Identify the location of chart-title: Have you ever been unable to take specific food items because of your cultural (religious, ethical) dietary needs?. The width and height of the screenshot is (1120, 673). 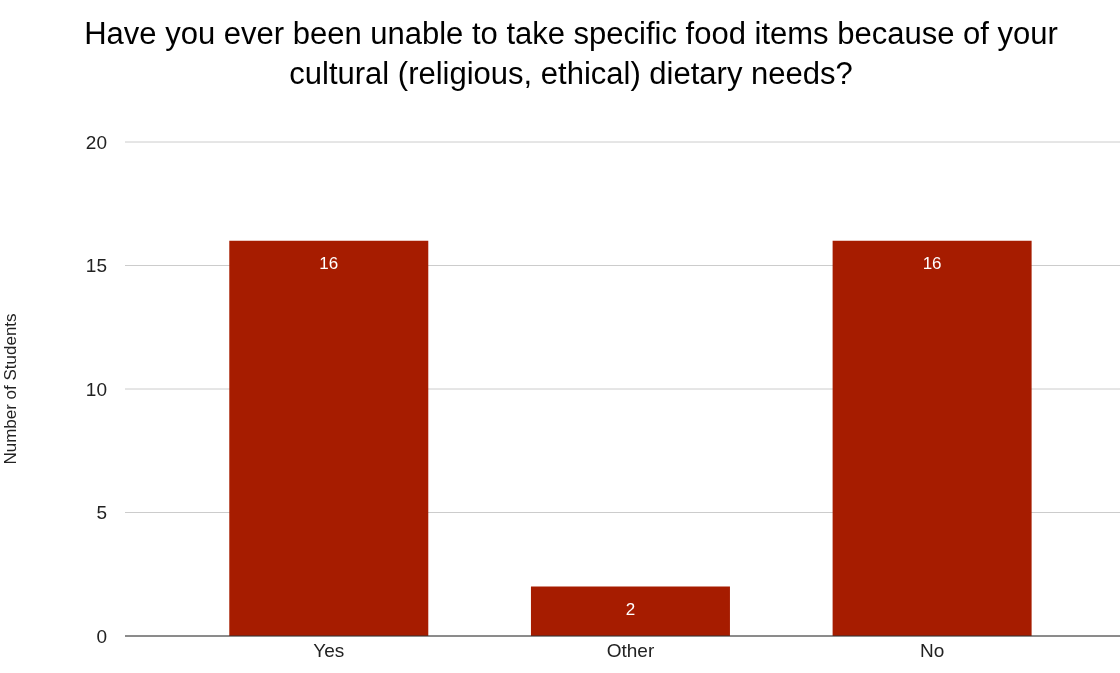
(571, 54).